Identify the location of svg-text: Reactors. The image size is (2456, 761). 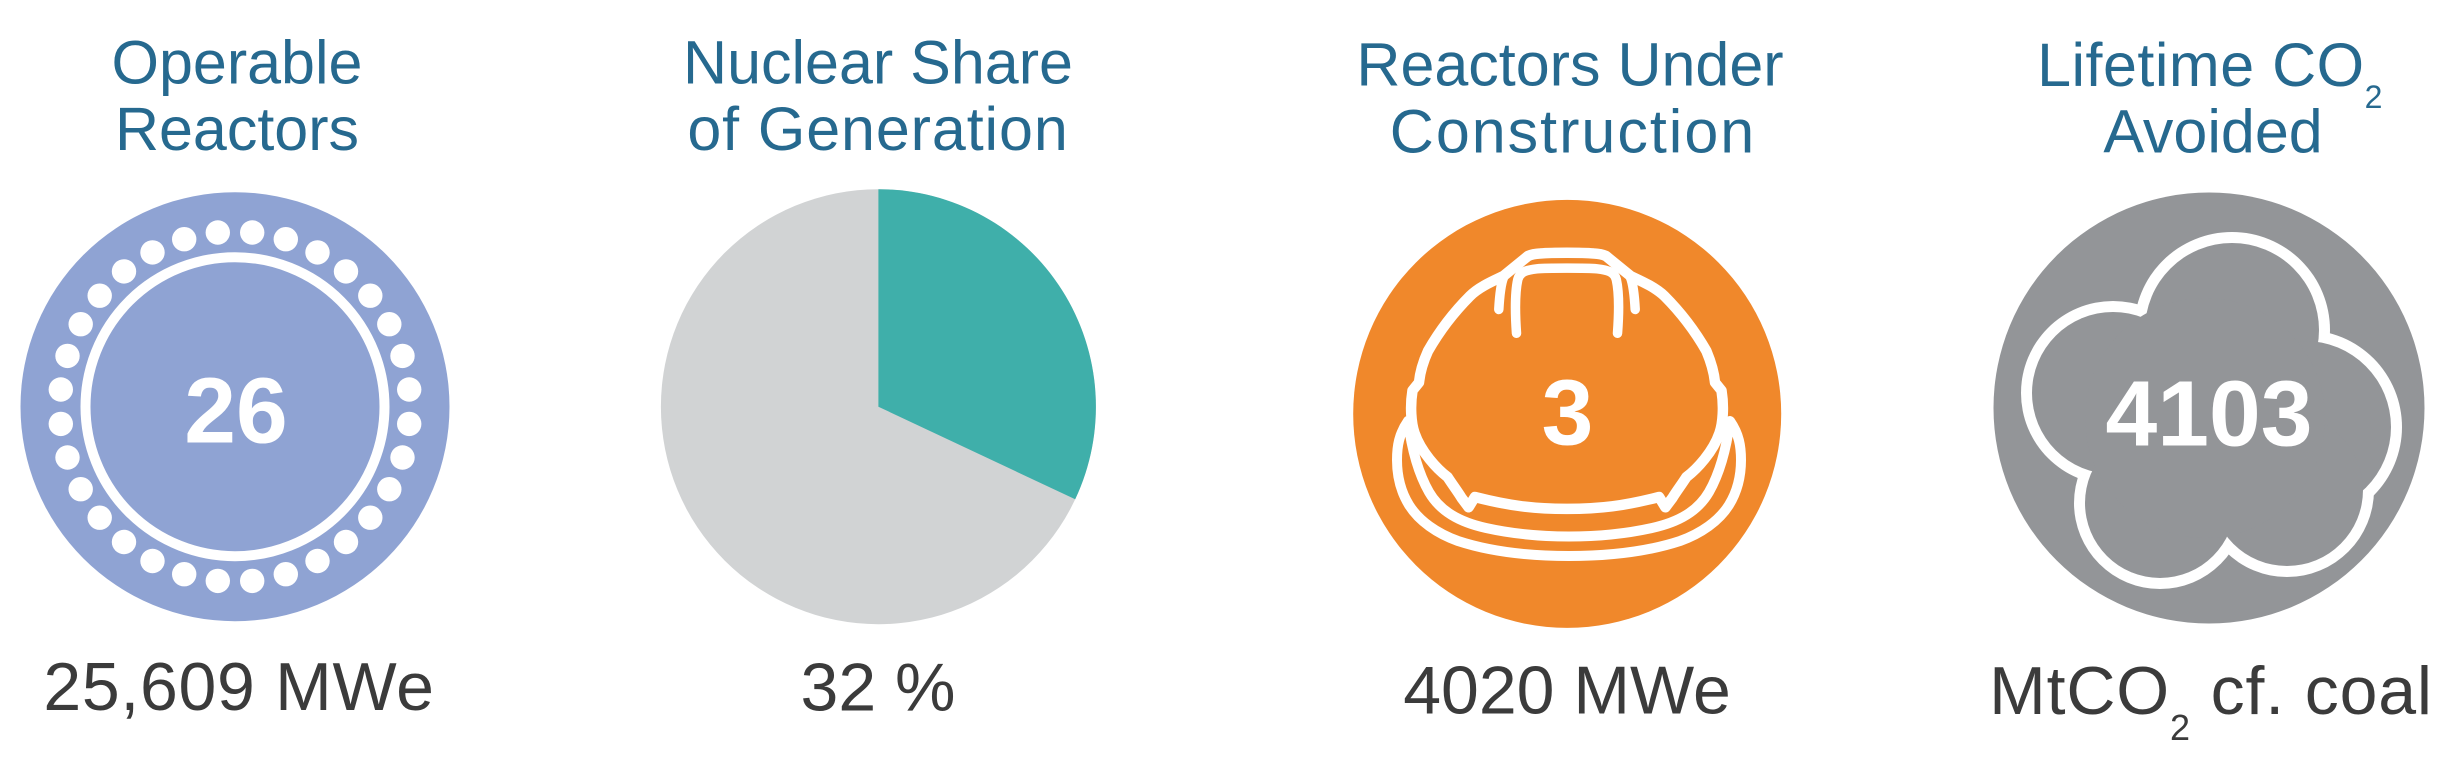
(237, 129).